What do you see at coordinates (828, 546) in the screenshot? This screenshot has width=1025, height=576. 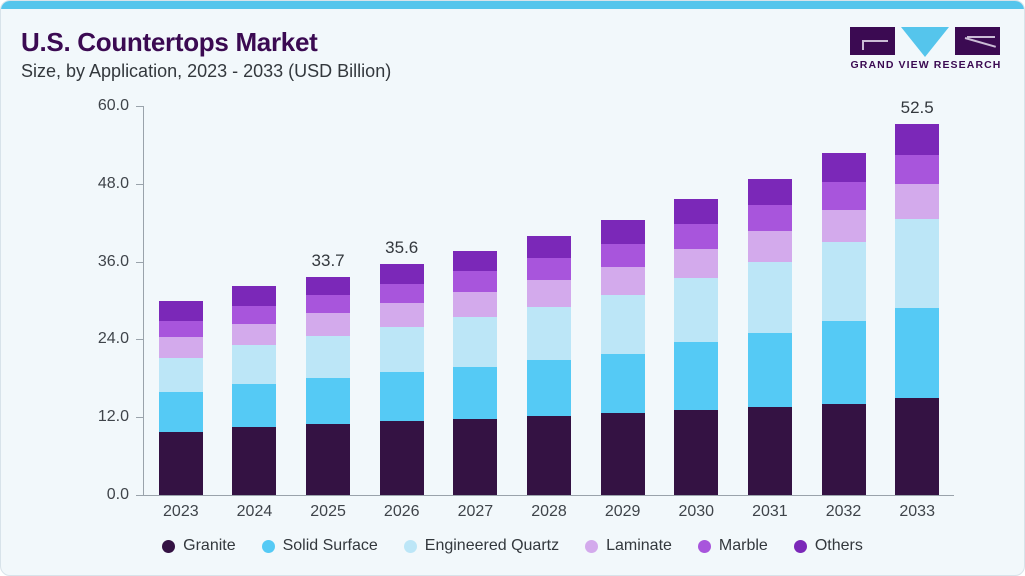 I see `legend-item: Others` at bounding box center [828, 546].